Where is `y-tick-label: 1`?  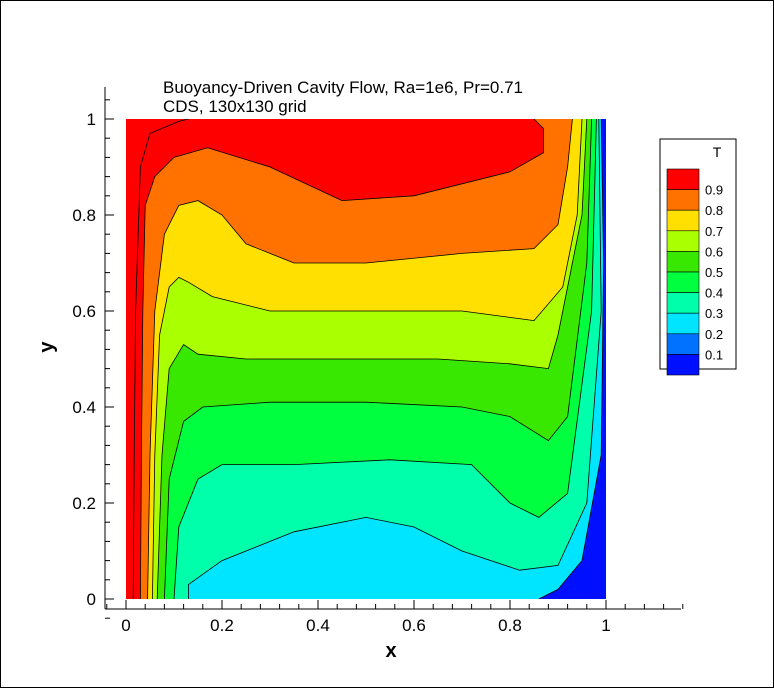
y-tick-label: 1 is located at coordinates (91, 119).